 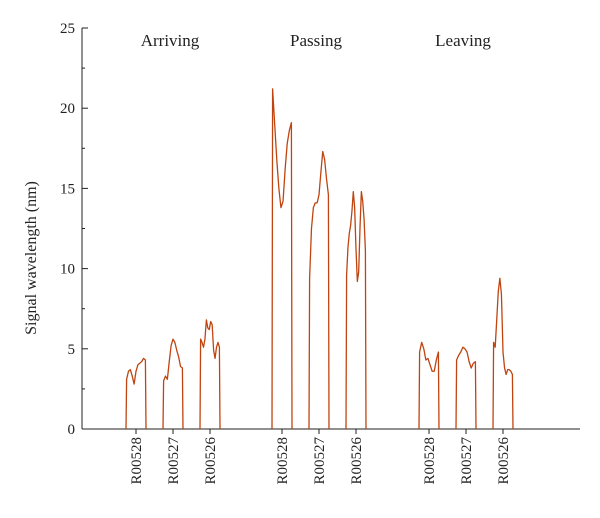 I want to click on y-axis-title: Signal wavelength (nm), so click(x=31, y=258).